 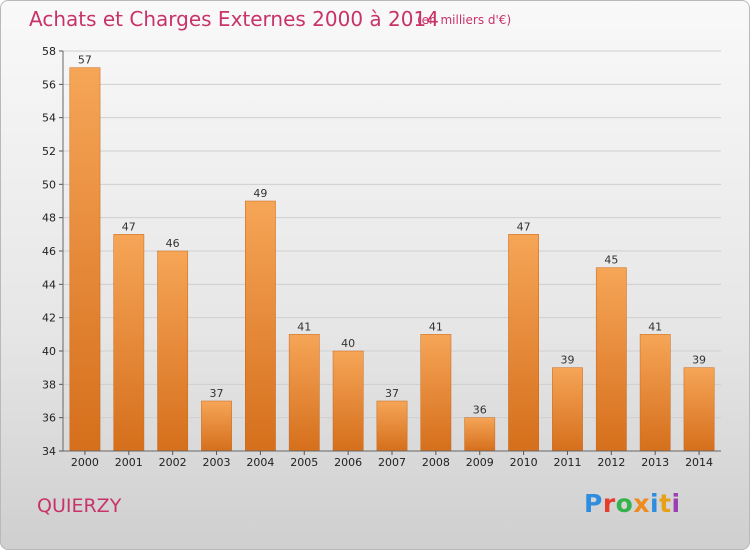 I want to click on y-tick-label: 58, so click(x=49, y=51).